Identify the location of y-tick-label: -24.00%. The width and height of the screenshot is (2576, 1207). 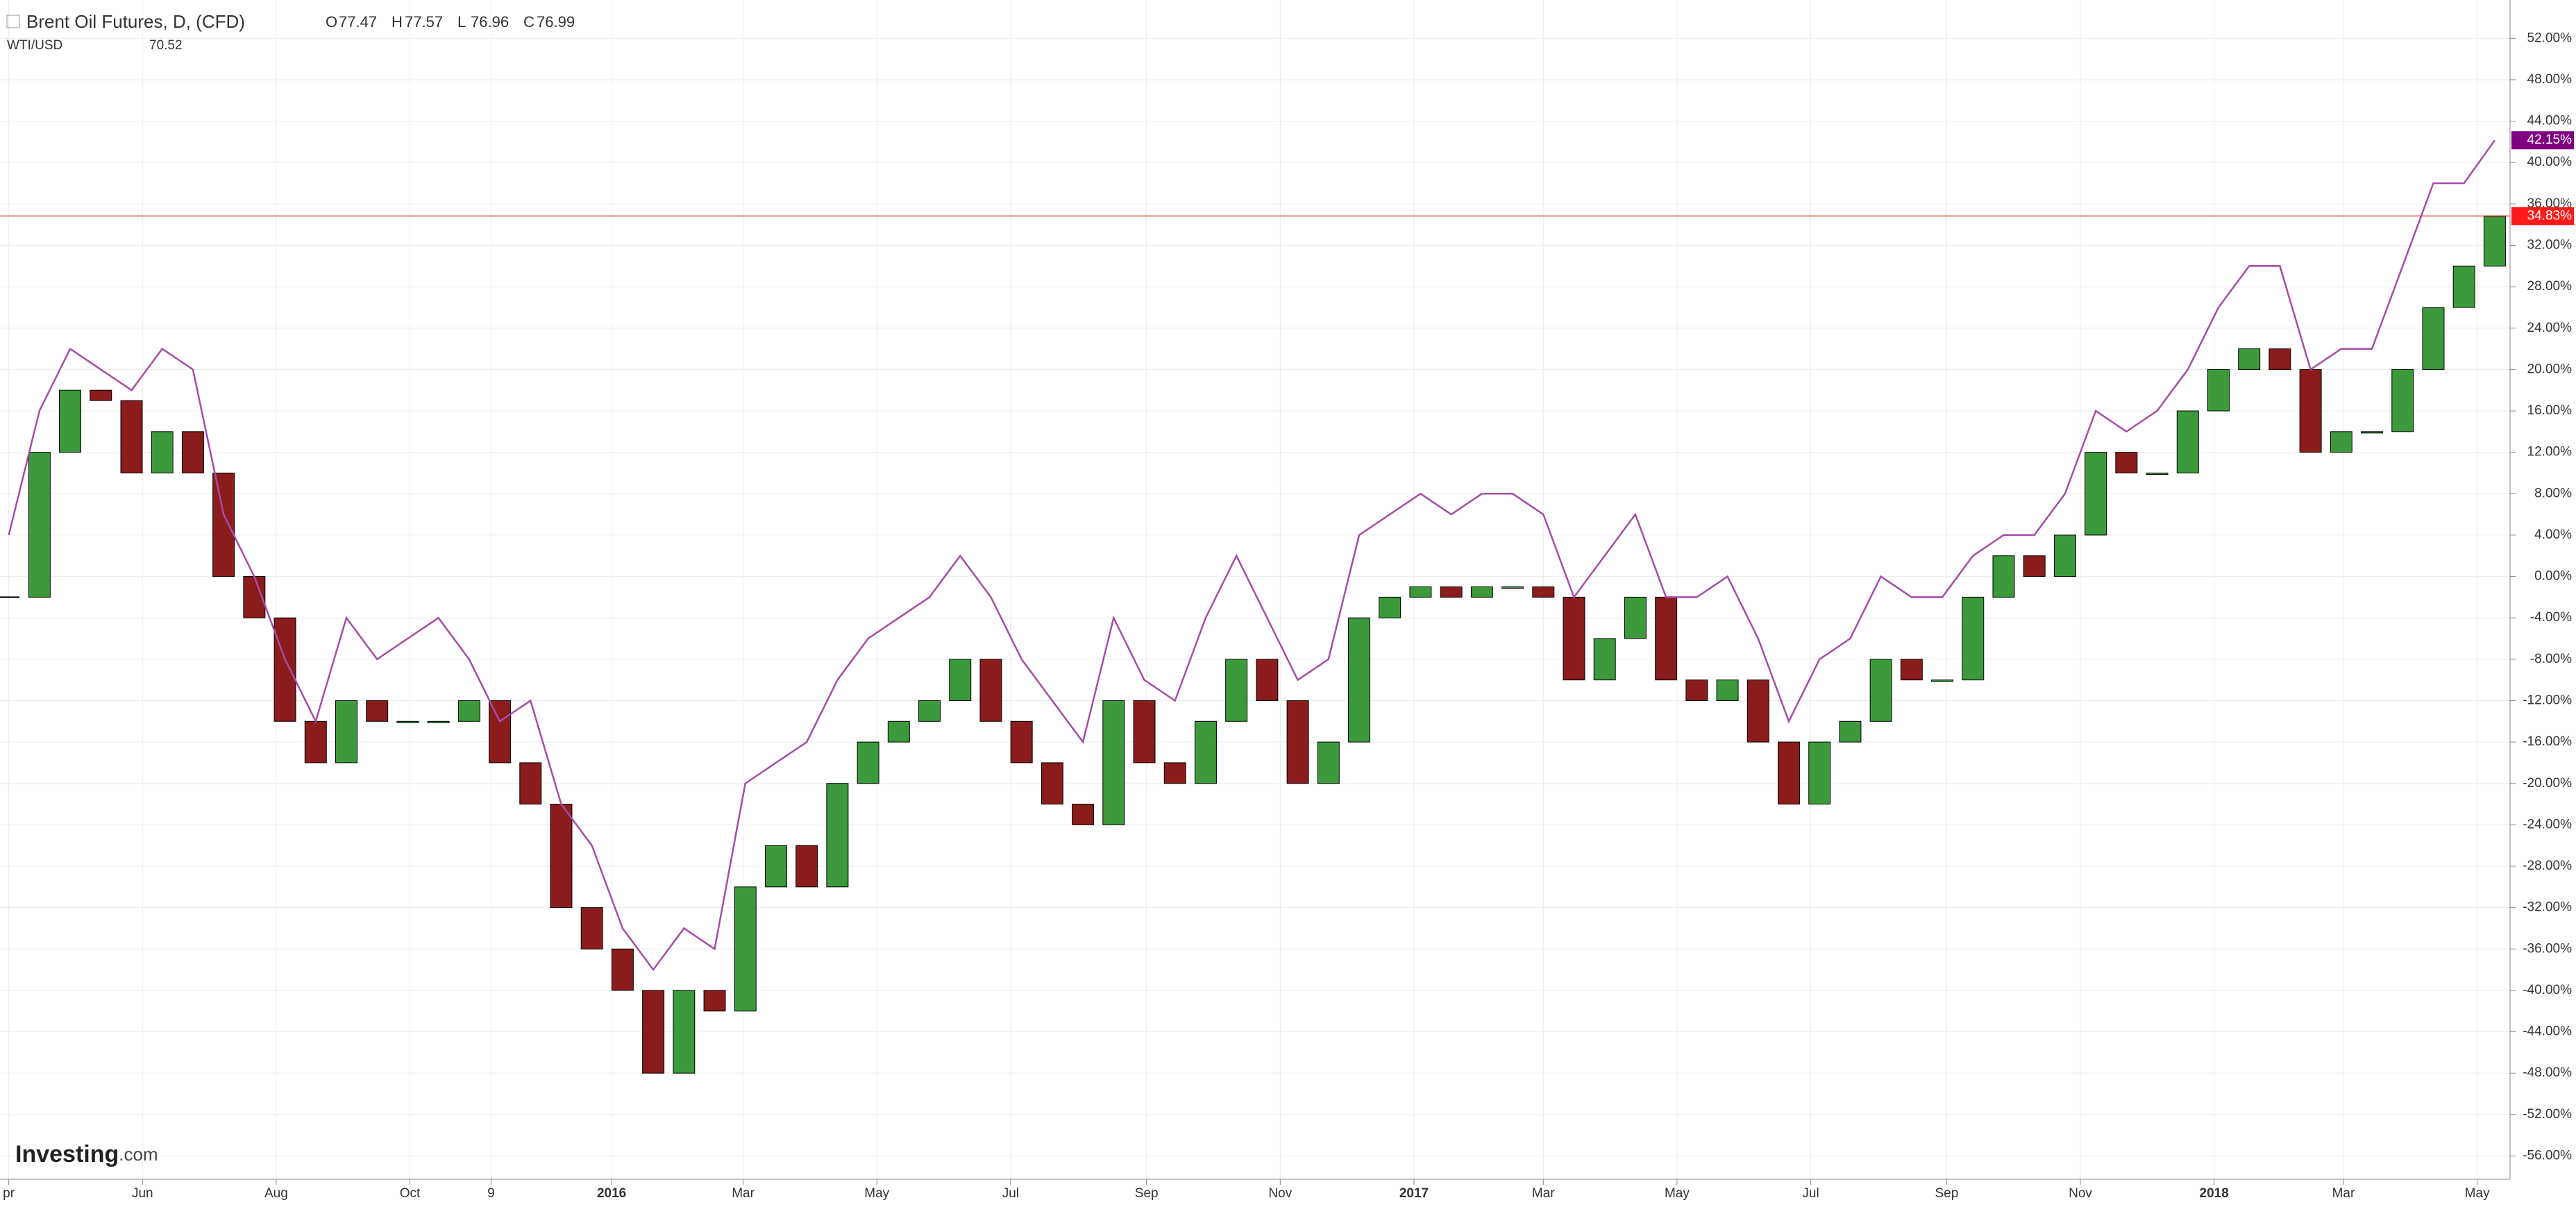
(2547, 824).